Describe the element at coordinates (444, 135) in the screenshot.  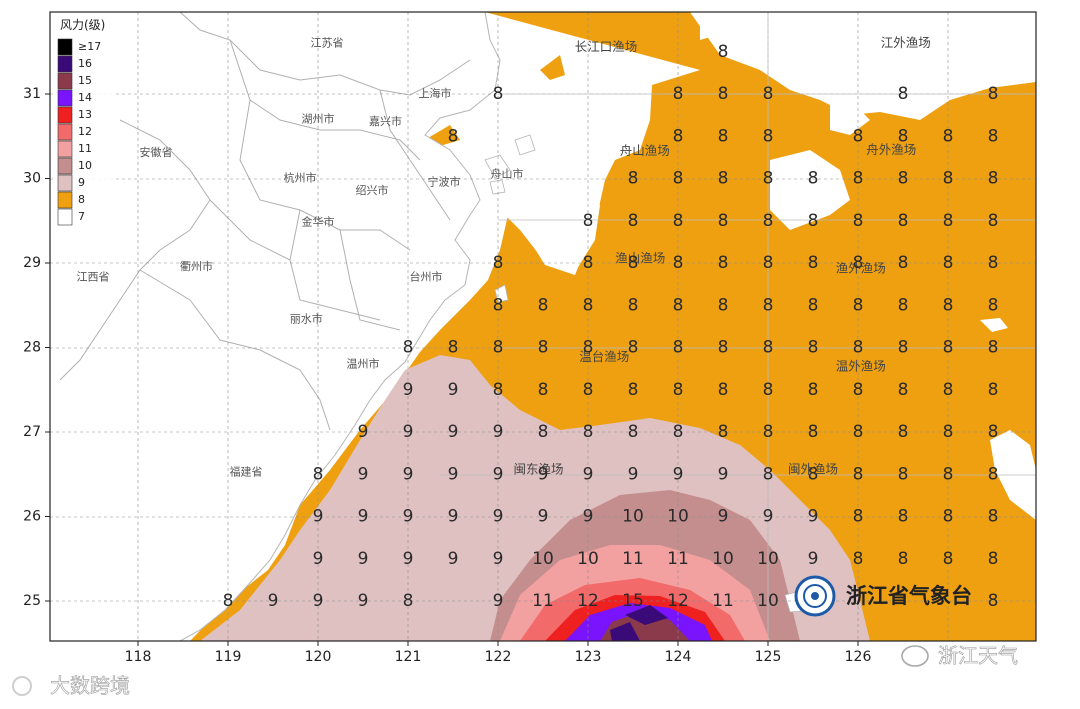
I see `wind-area-8-islet` at that location.